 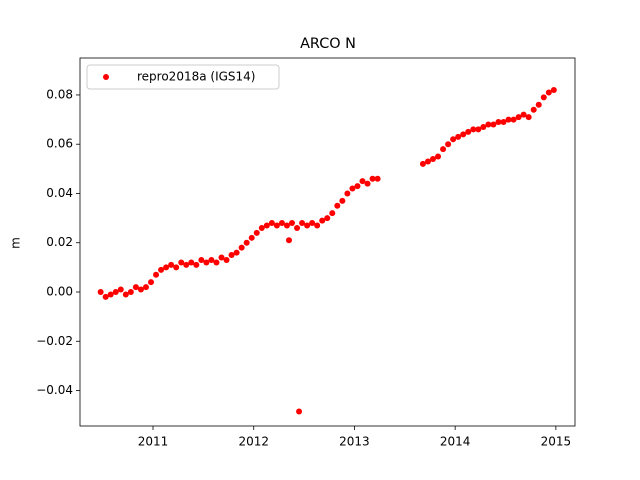 What do you see at coordinates (59, 144) in the screenshot?
I see `y-tick-label: 0.06` at bounding box center [59, 144].